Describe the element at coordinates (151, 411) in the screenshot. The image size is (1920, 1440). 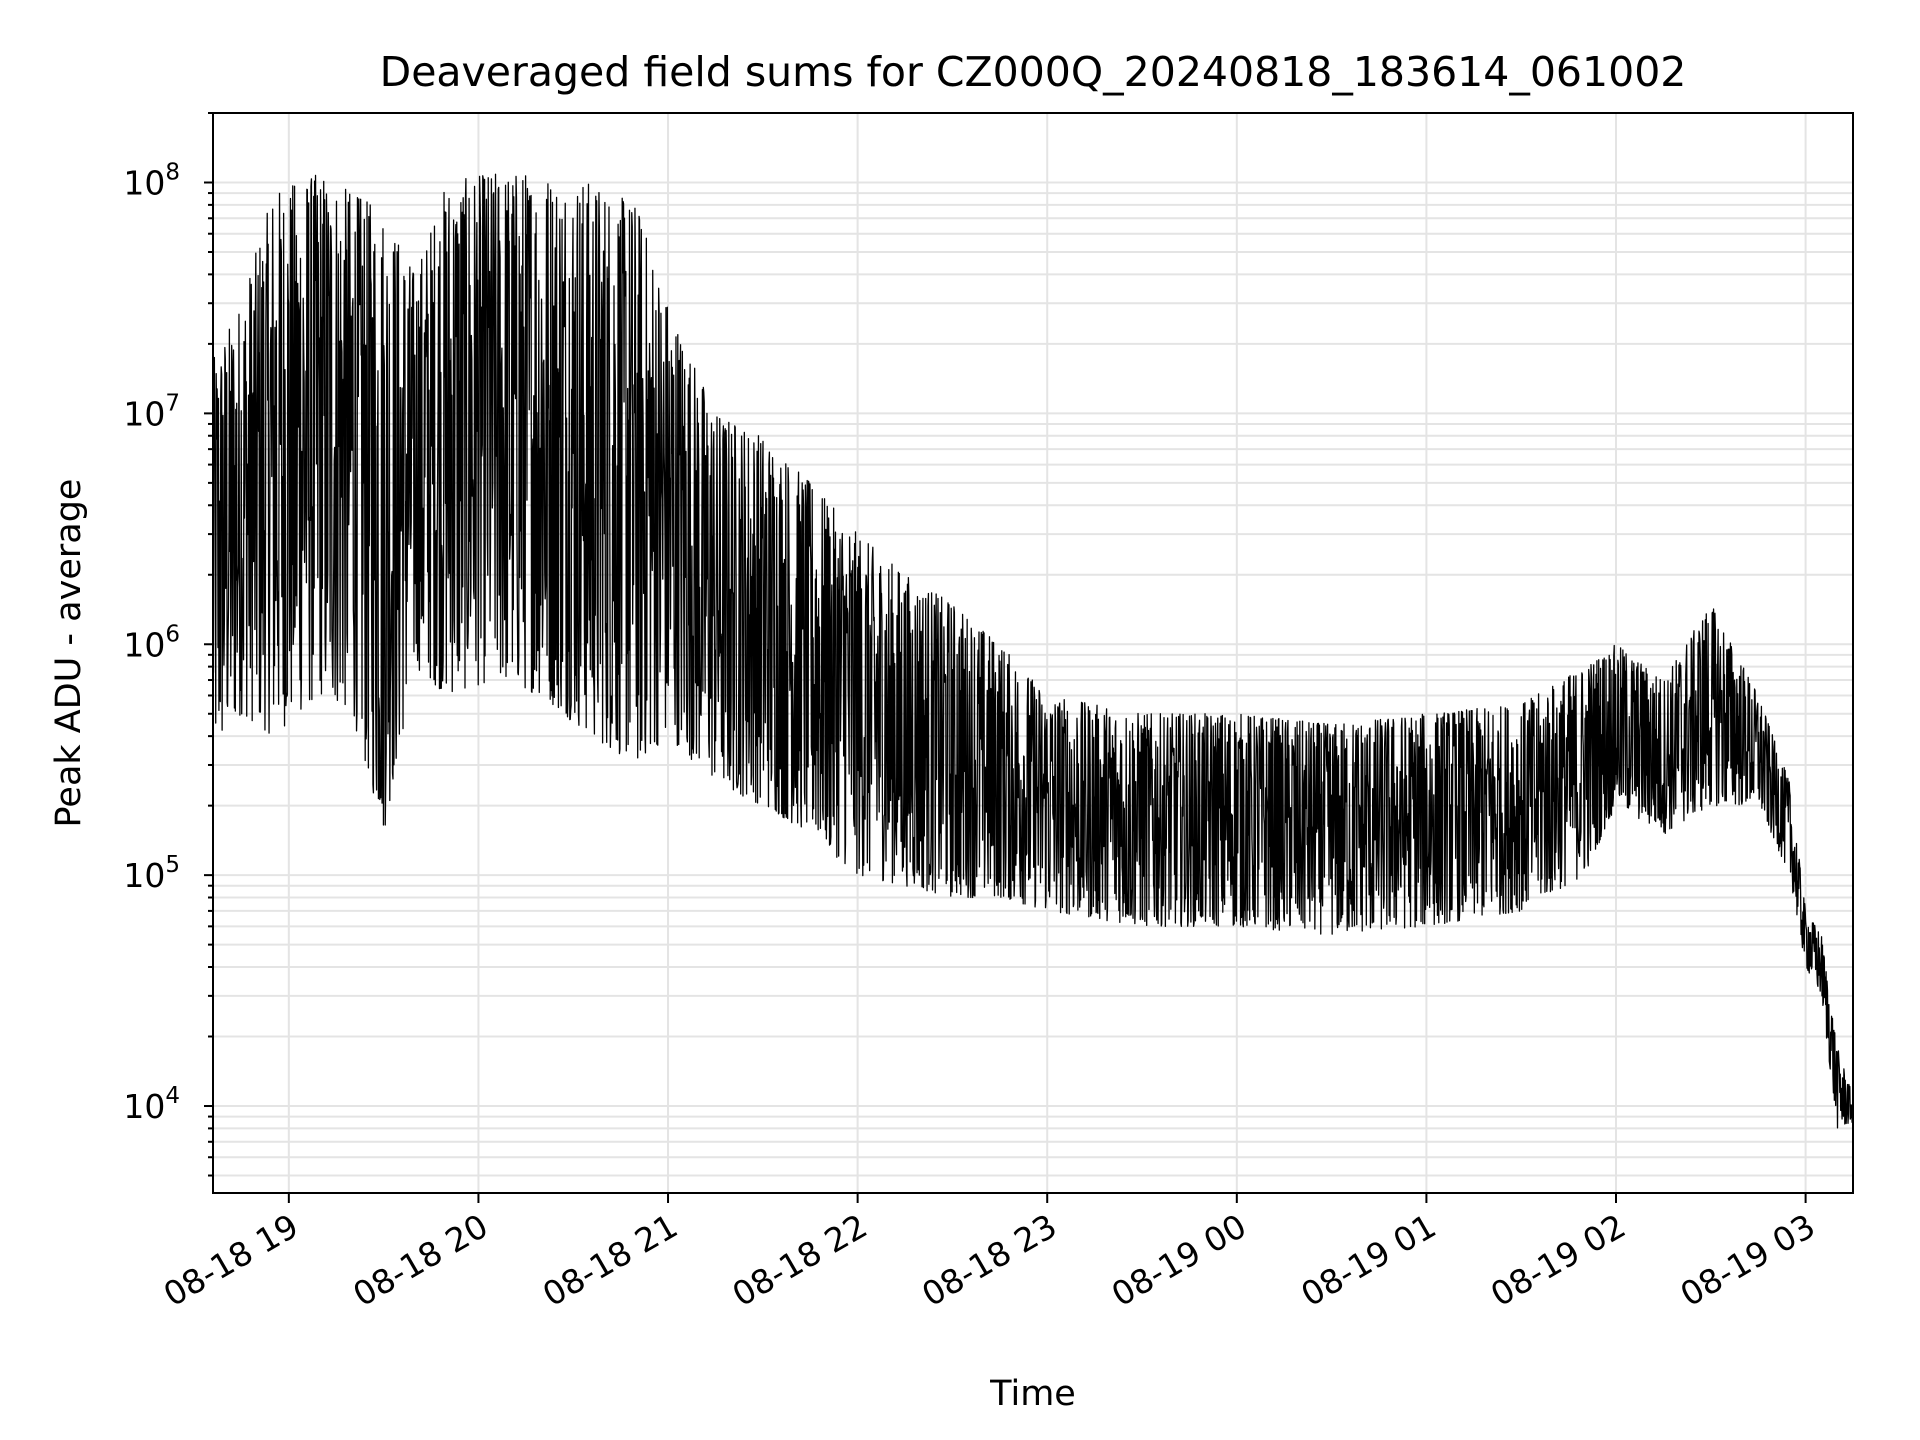
I see `y-tick-label: 107` at that location.